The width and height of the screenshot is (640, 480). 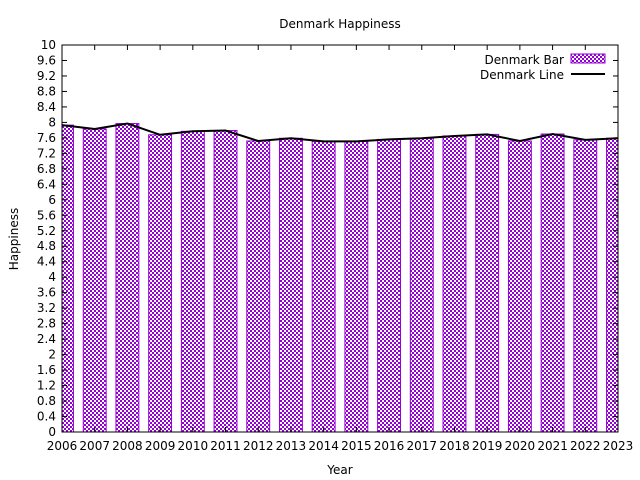 I want to click on y-tick-label: 2.4, so click(x=46, y=339).